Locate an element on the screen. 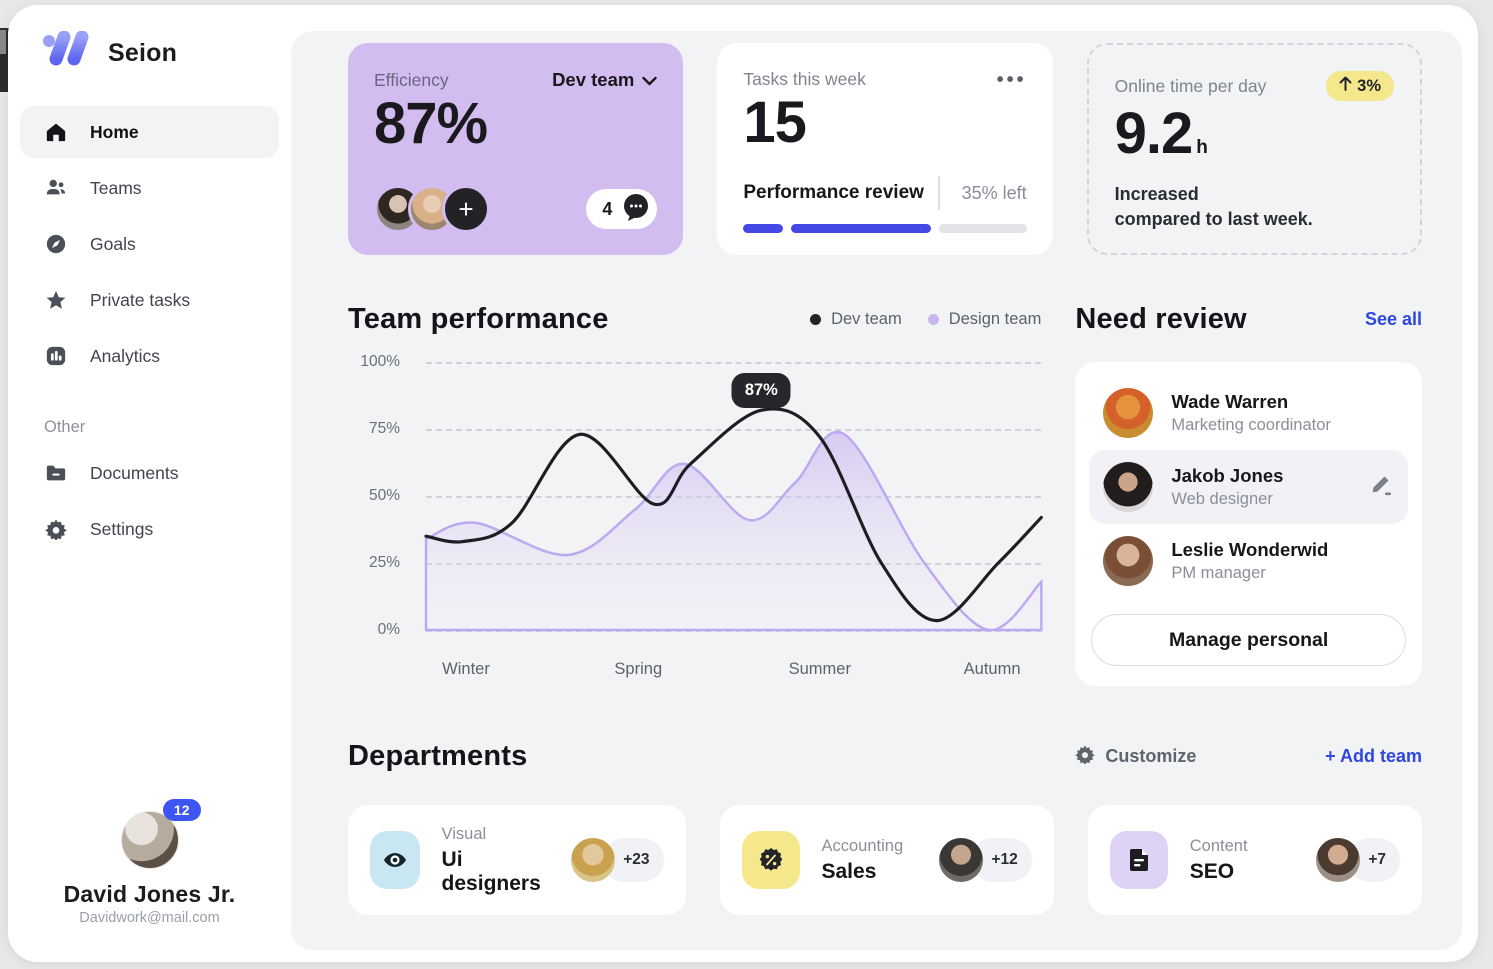 The image size is (1493, 969). task-progress-bar is located at coordinates (885, 228).